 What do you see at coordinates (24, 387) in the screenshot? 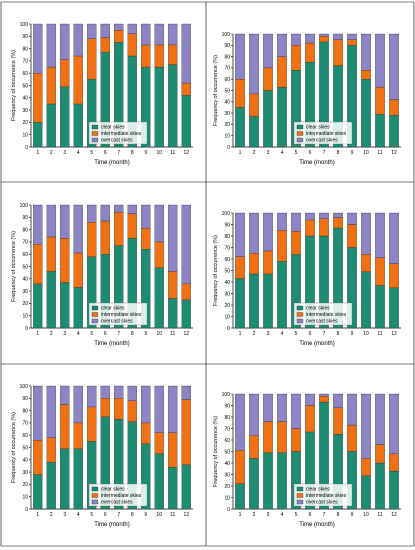
I see `y-tick-label: 100` at bounding box center [24, 387].